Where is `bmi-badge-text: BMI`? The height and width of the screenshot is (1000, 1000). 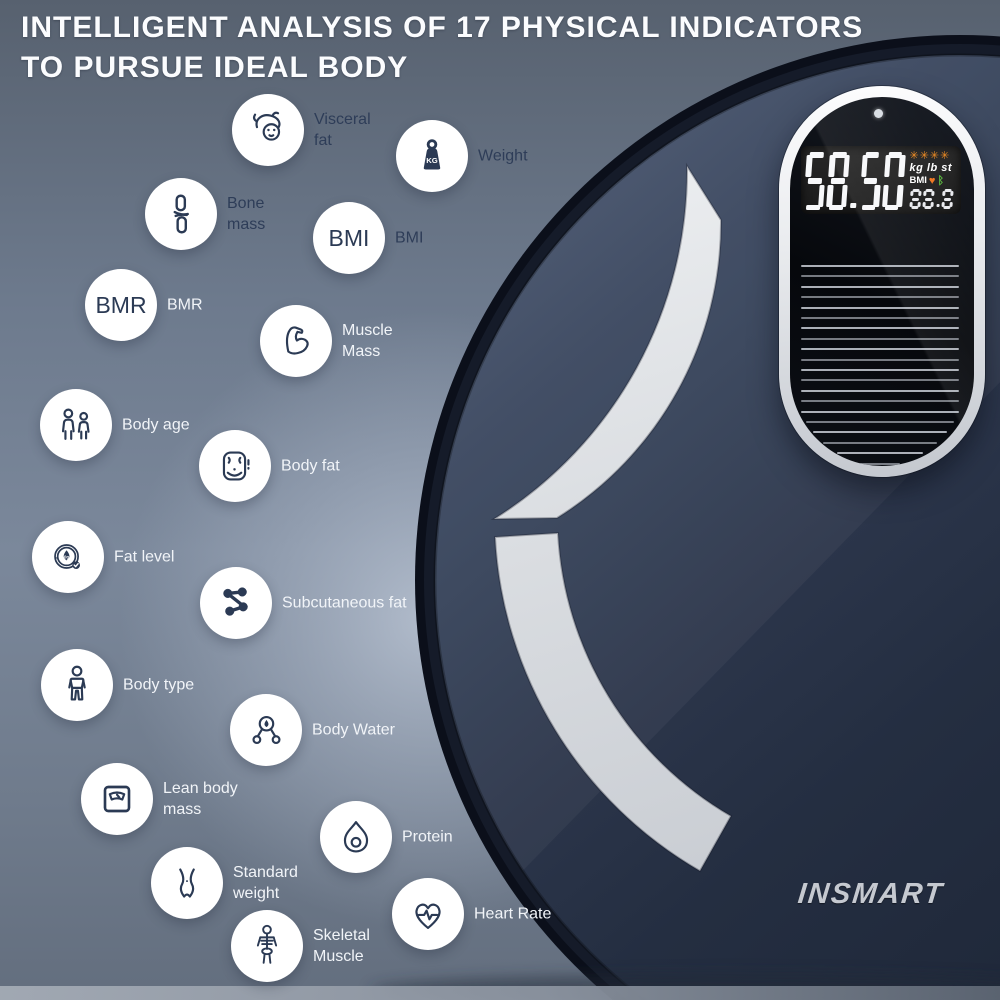 bmi-badge-text: BMI is located at coordinates (349, 237).